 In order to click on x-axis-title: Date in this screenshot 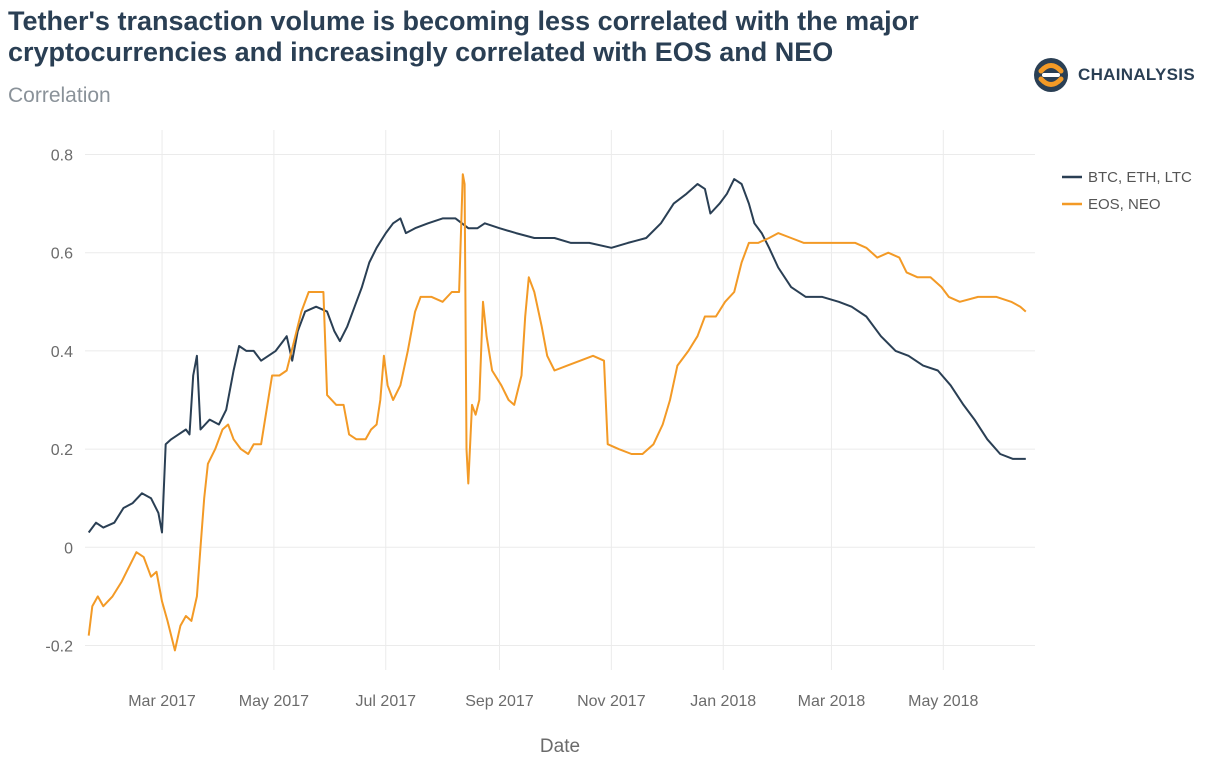, I will do `click(560, 746)`.